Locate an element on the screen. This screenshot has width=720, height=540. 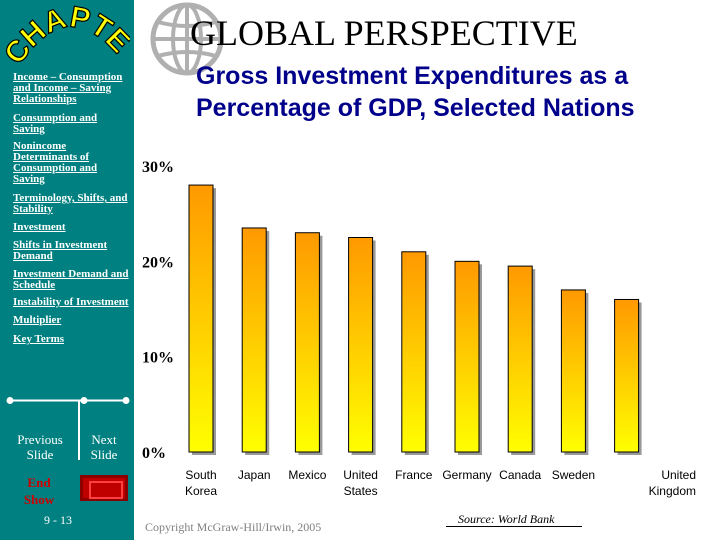
nav-item-investment-demand: Investment Demand and Schedule is located at coordinates (71, 279).